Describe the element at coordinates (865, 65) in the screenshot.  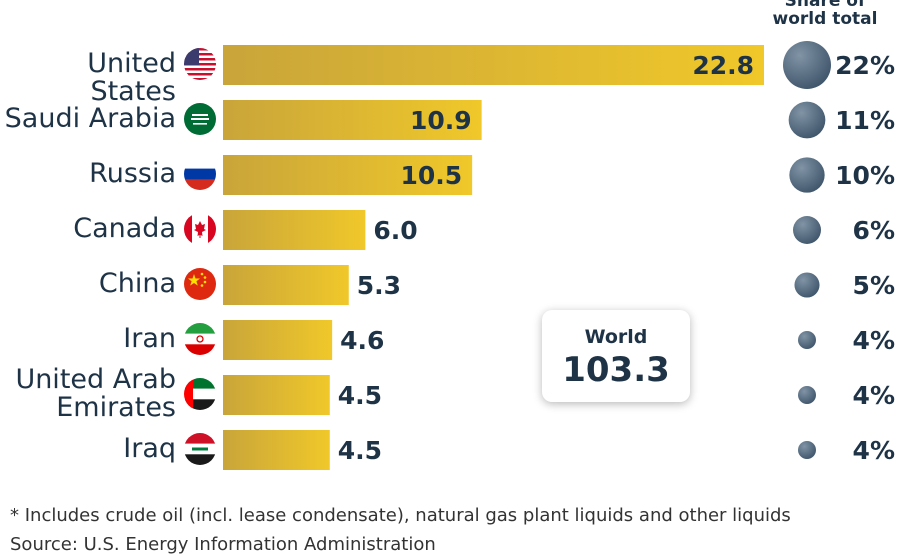
I see `share-label-united-states: 22%` at that location.